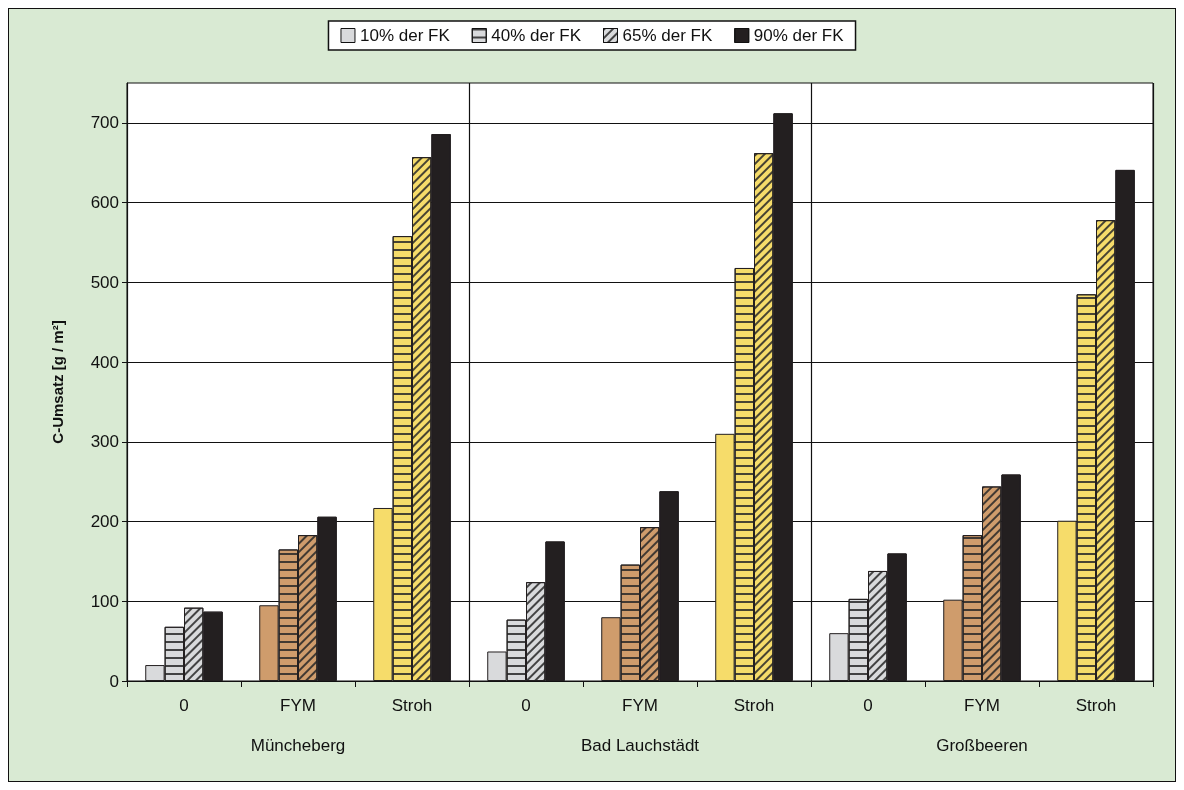 The height and width of the screenshot is (790, 1184). What do you see at coordinates (104, 362) in the screenshot?
I see `y-tick-label: 400` at bounding box center [104, 362].